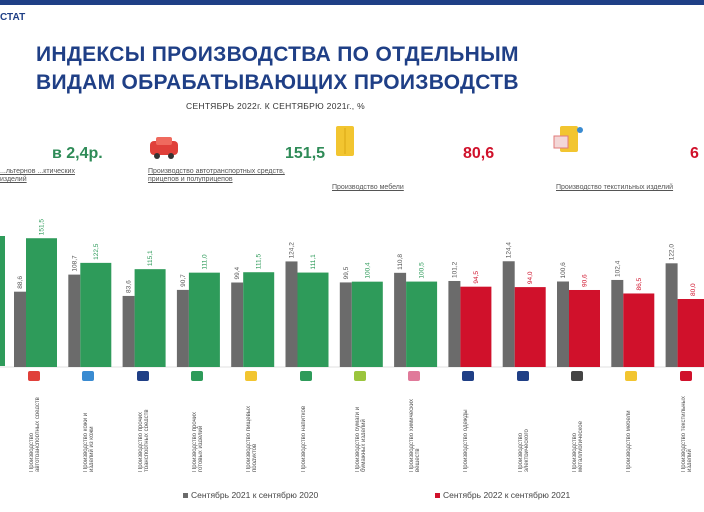 The width and height of the screenshot is (704, 512). What do you see at coordinates (629, 441) in the screenshot?
I see `category-label-12: Производство мебели` at bounding box center [629, 441].